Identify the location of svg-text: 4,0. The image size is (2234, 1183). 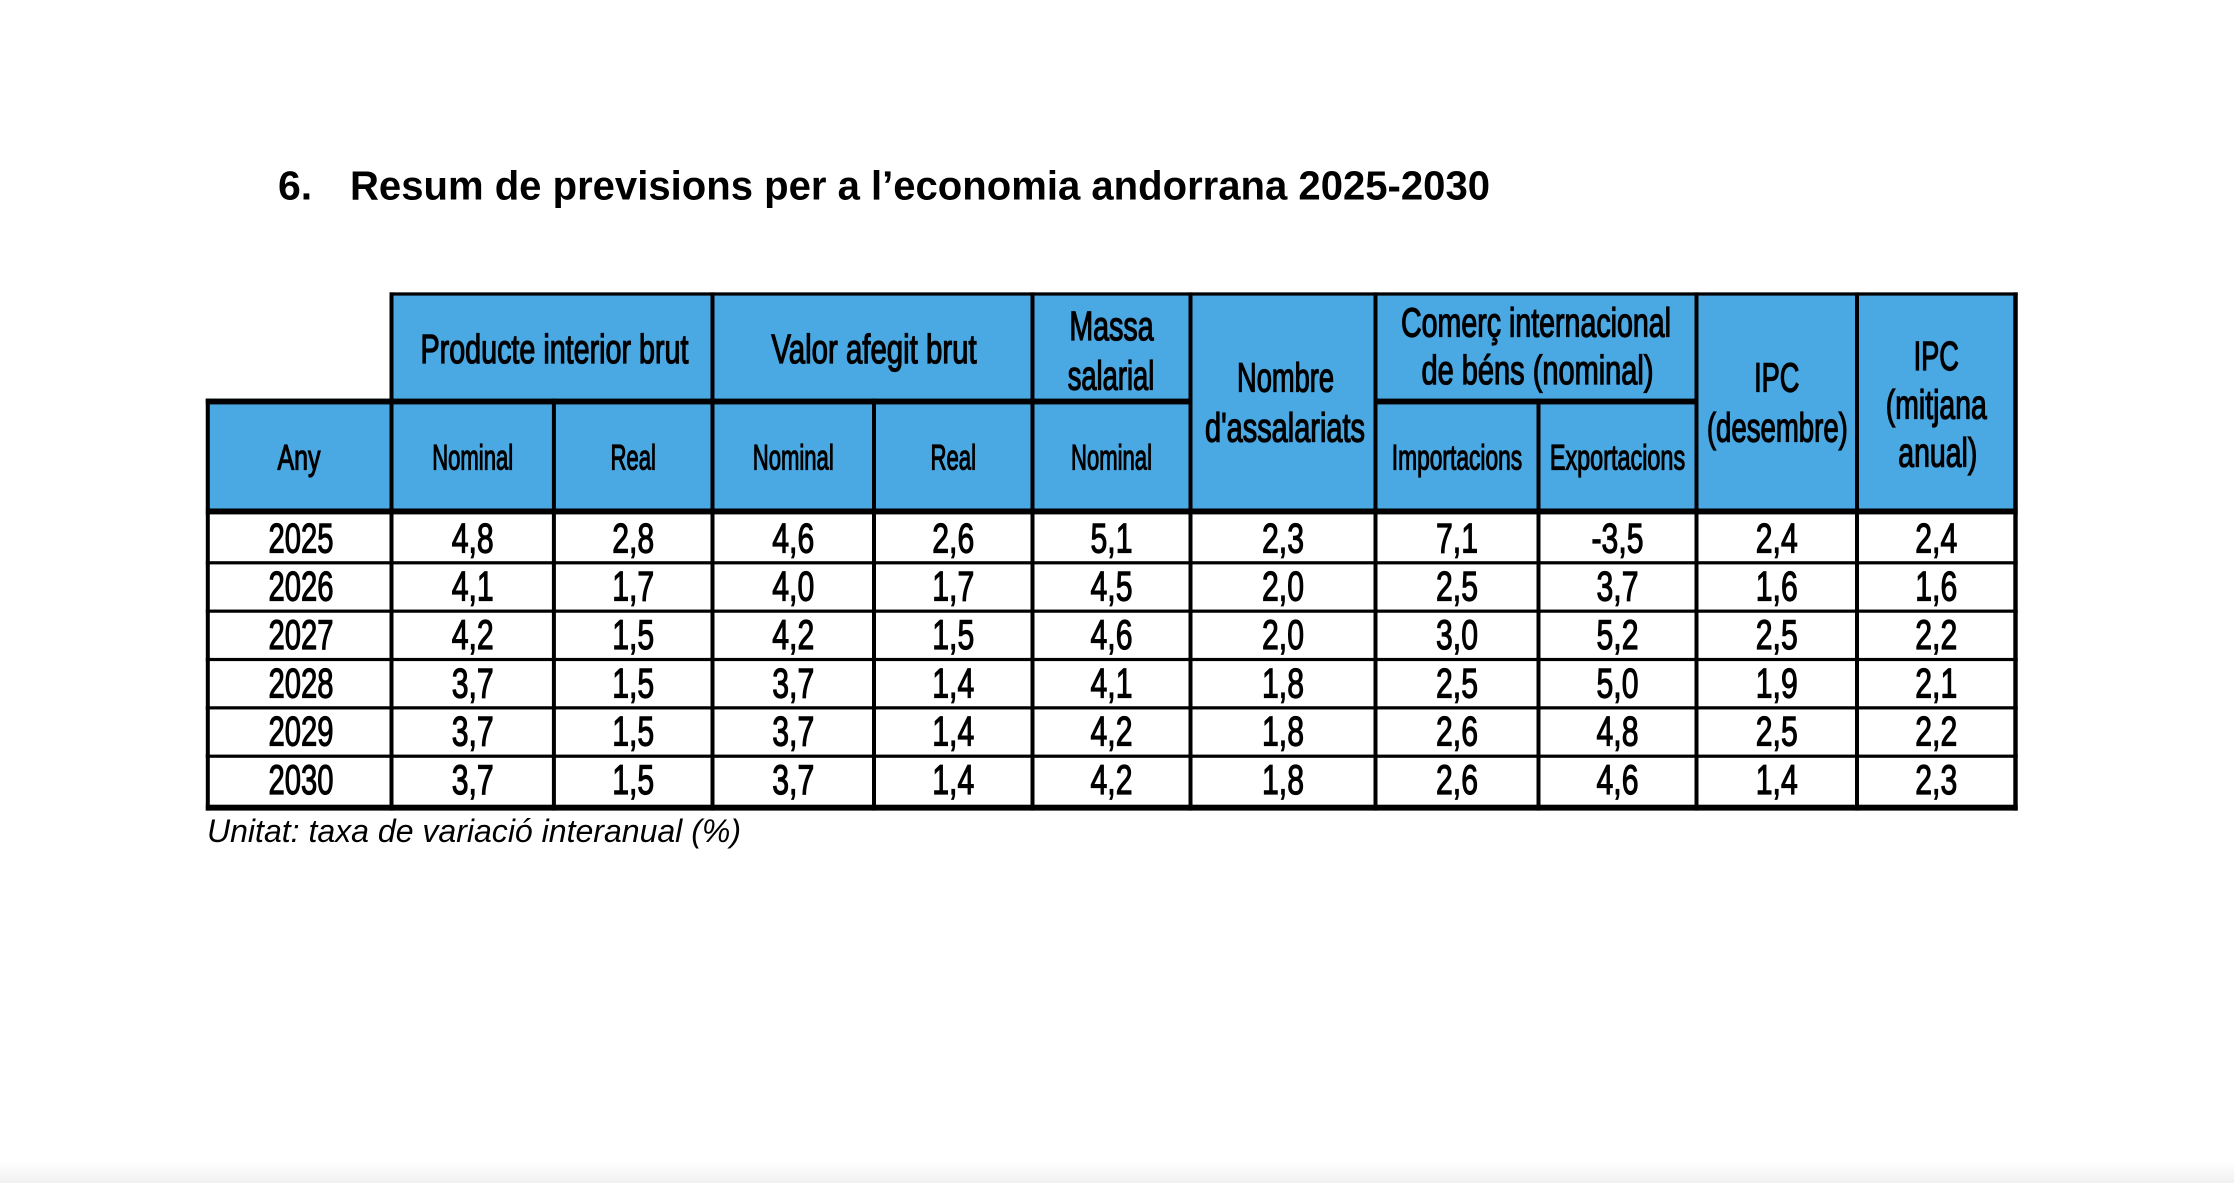
(793, 586).